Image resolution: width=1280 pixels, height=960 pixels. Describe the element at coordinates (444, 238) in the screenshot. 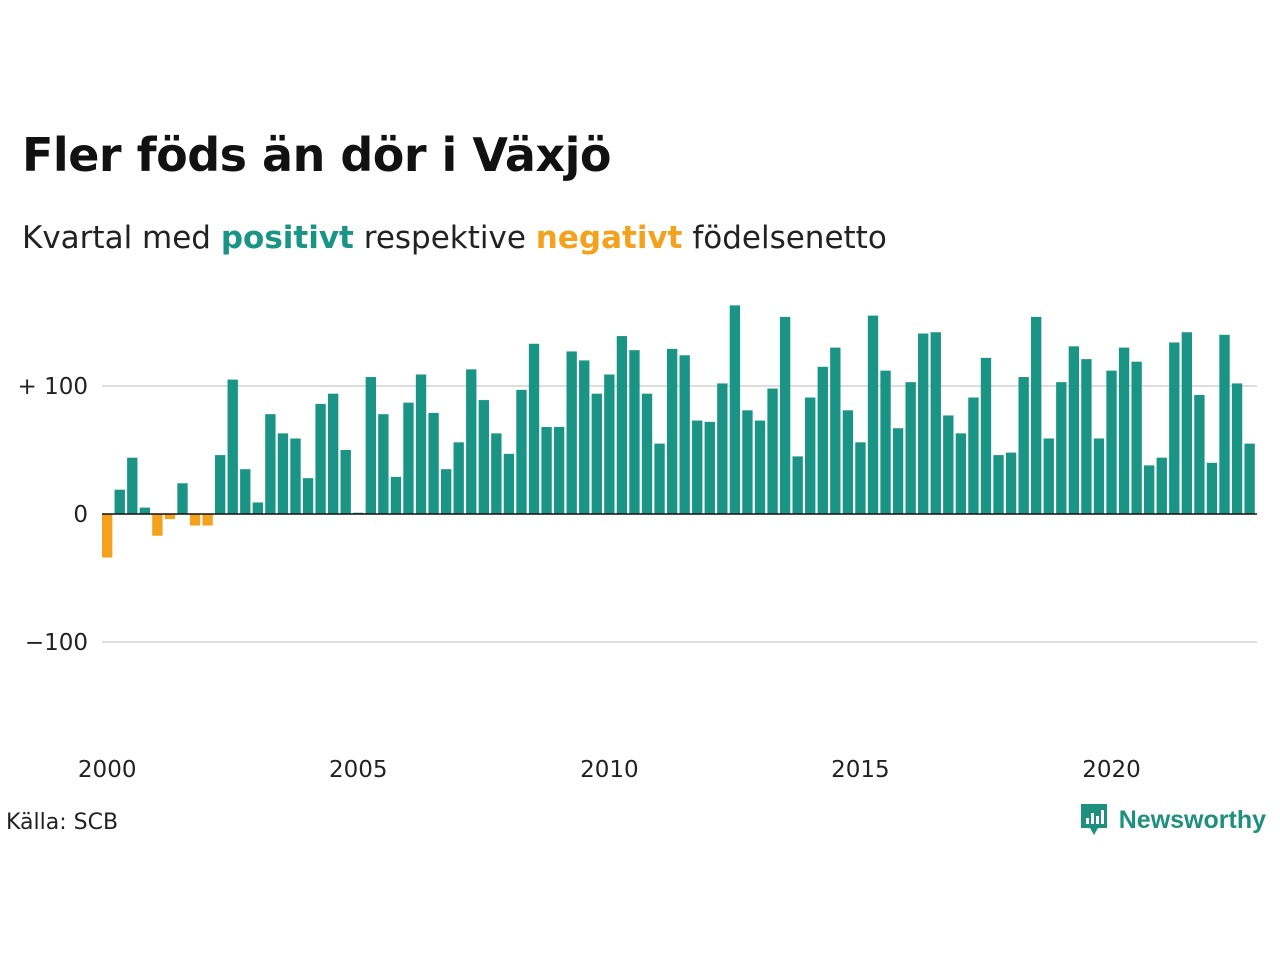

I see `subtitle-text-mid: respektive` at that location.